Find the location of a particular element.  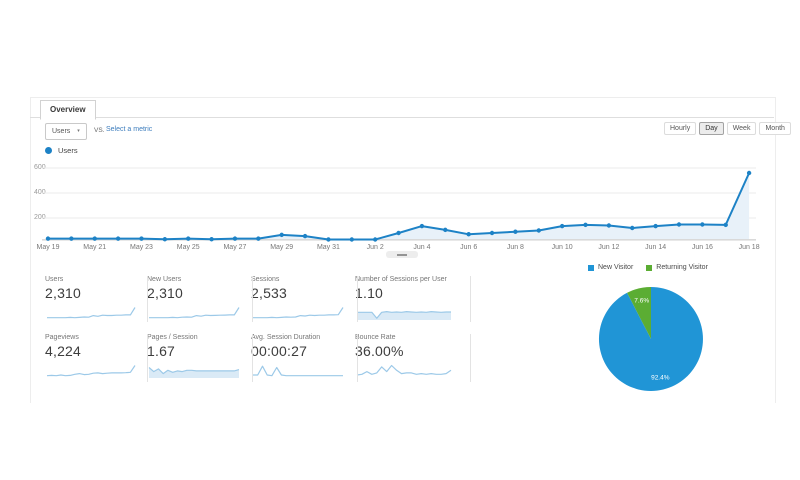

x-tick-label: May 29 is located at coordinates (282, 247).